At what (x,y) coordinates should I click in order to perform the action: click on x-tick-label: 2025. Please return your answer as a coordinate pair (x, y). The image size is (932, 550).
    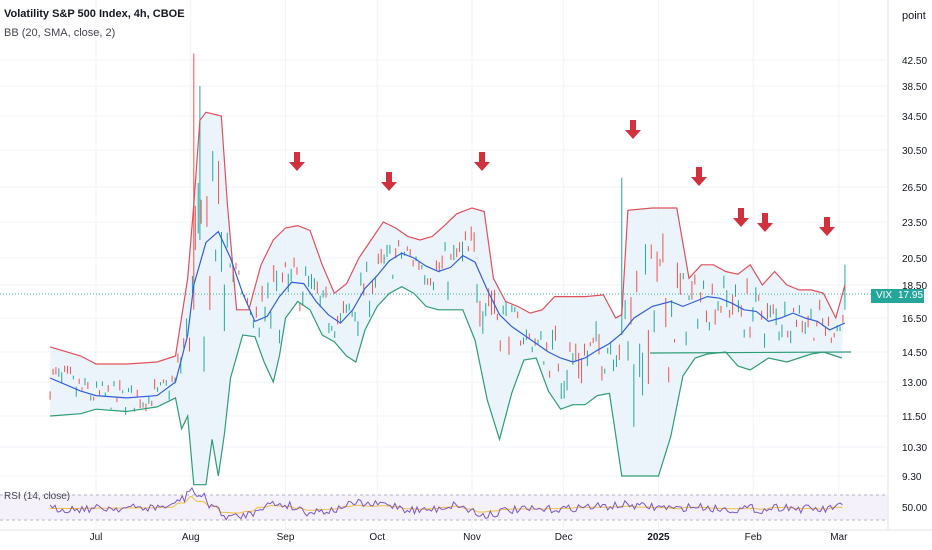
    Looking at the image, I should click on (658, 537).